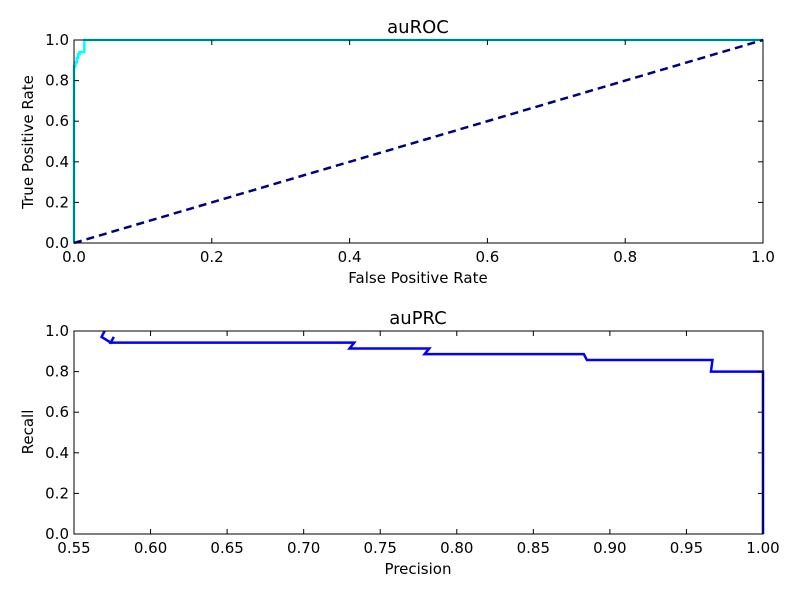 This screenshot has height=604, width=800. Describe the element at coordinates (418, 569) in the screenshot. I see `x-axis-label: Precision` at that location.